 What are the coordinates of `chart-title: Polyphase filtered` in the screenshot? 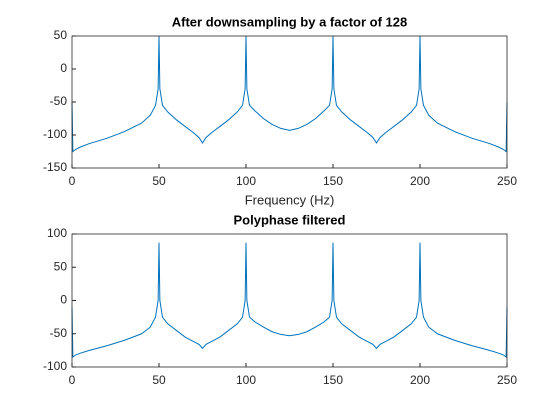 It's located at (290, 219).